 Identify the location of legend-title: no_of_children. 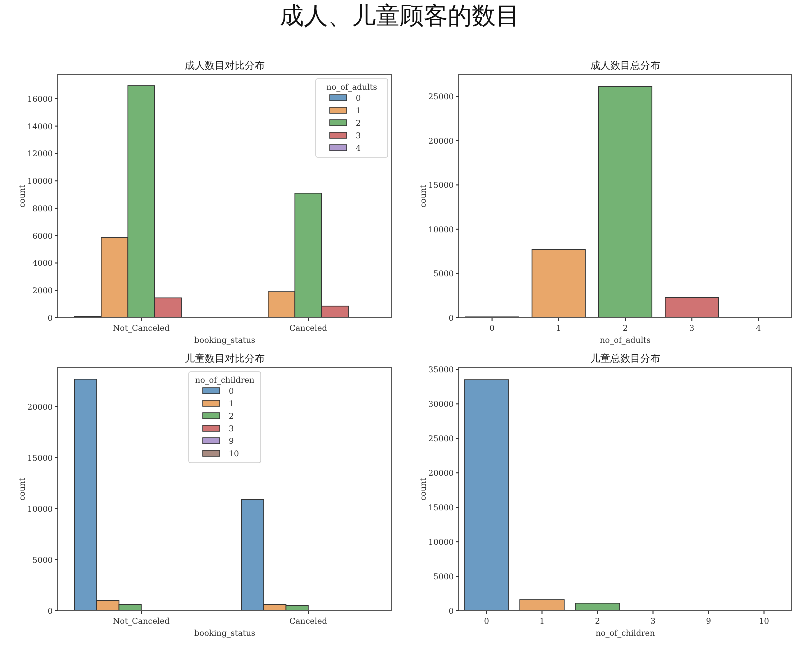
(225, 380).